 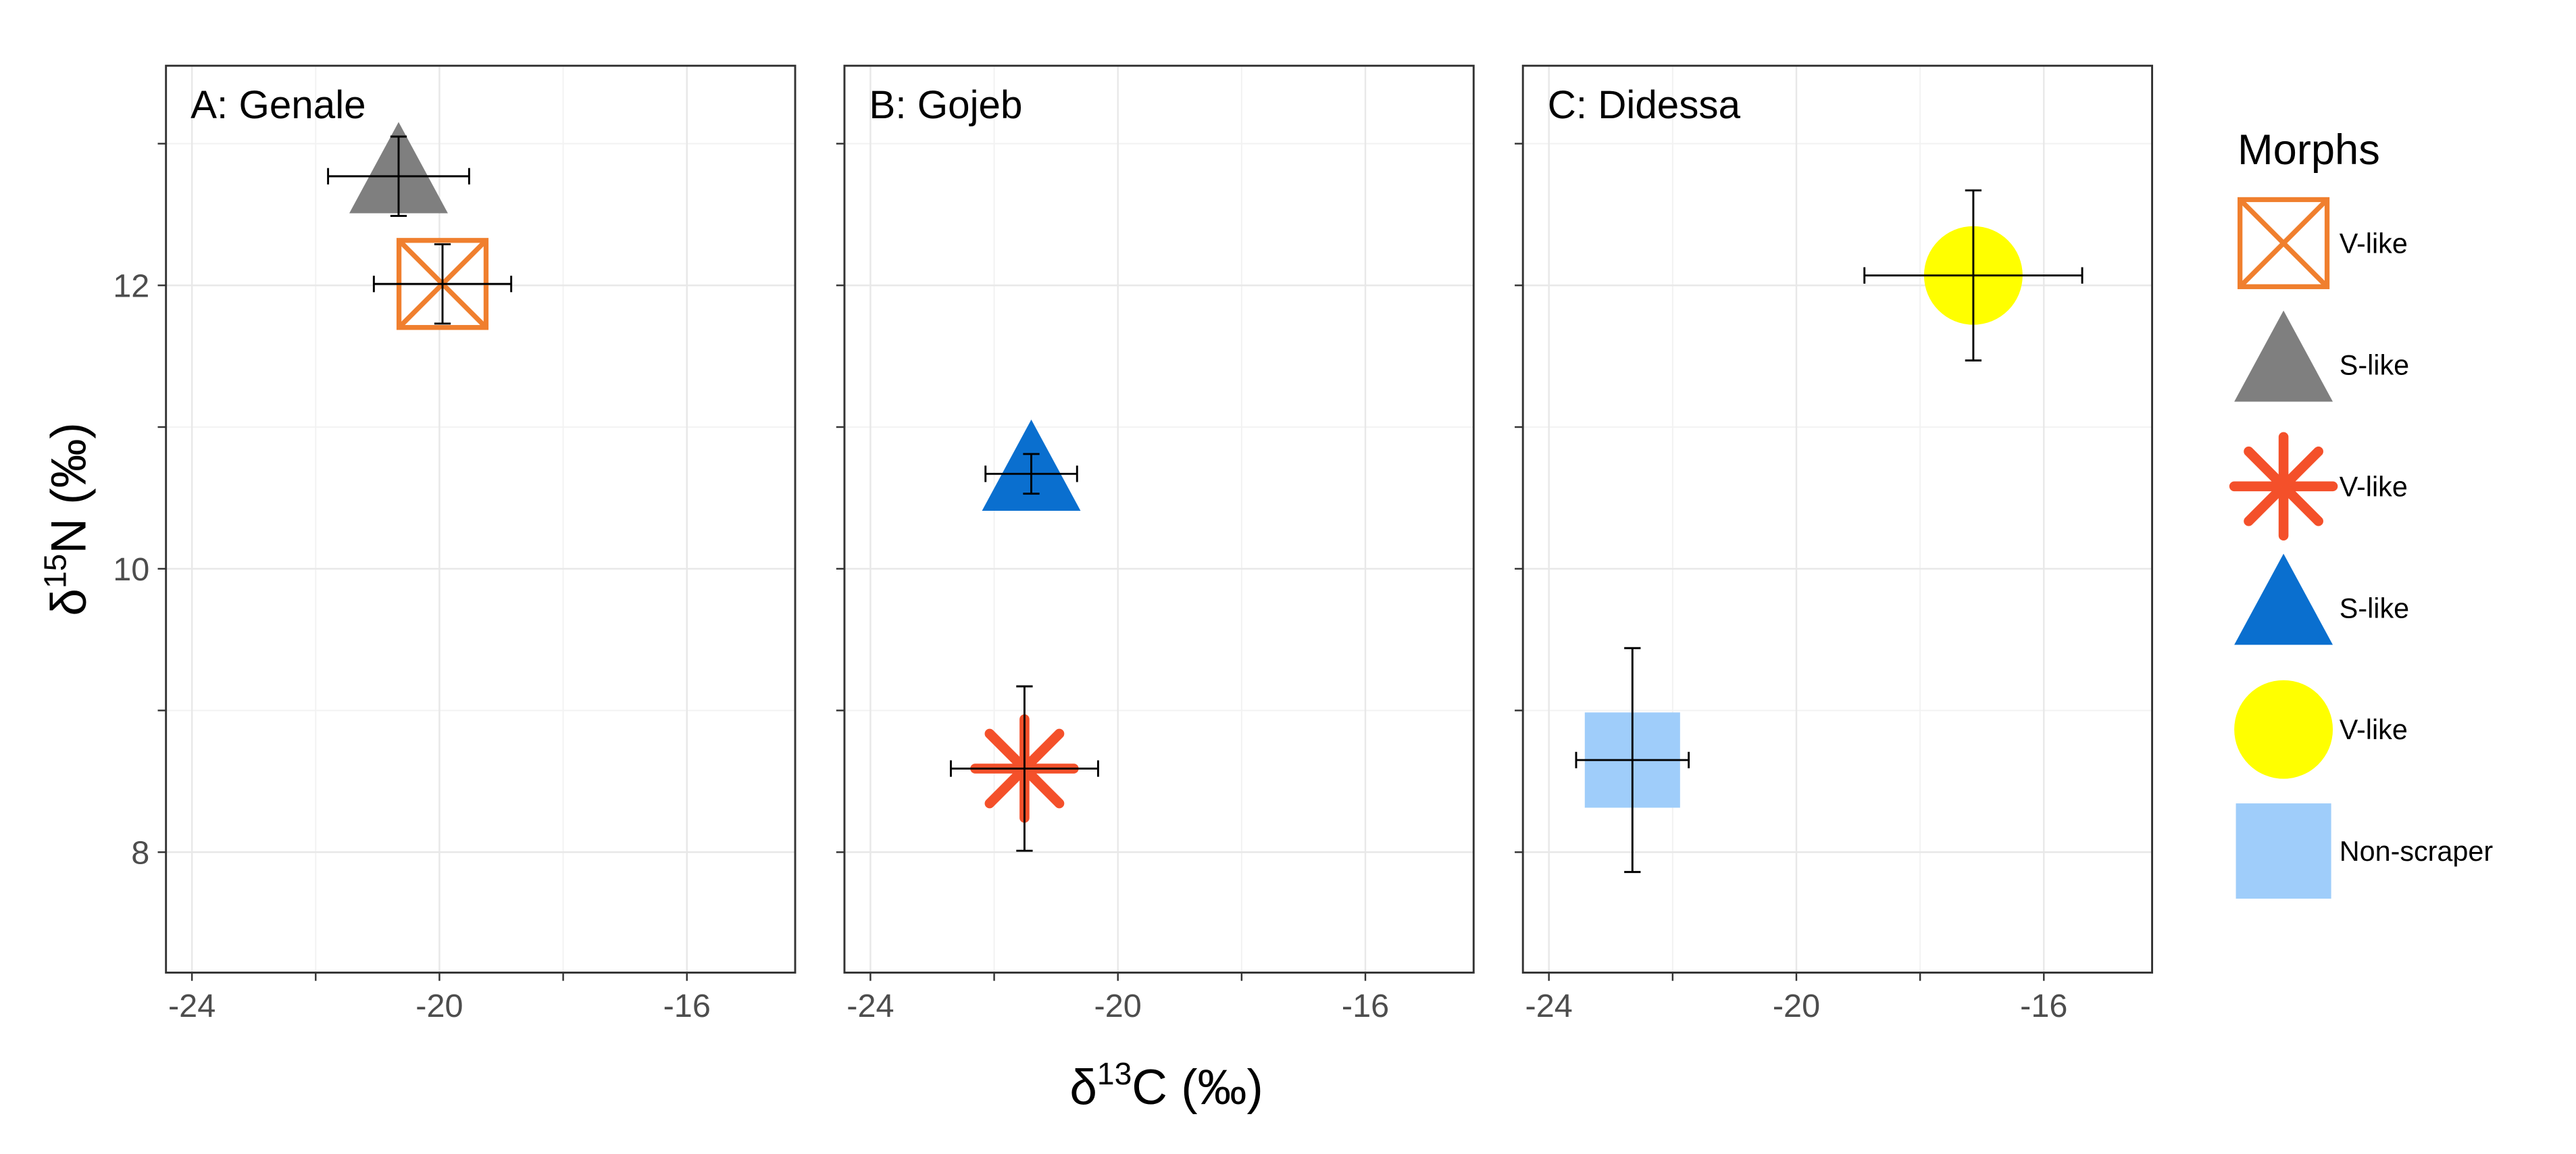 I want to click on panel-title: B: Gojeb, so click(x=945, y=105).